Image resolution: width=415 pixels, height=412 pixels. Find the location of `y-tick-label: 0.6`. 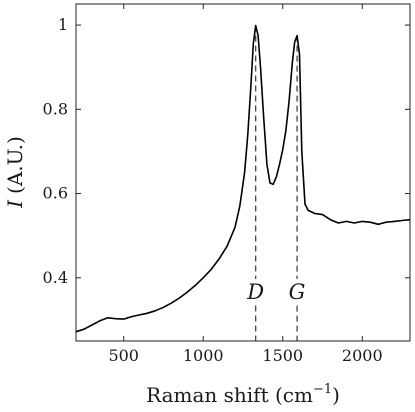

y-tick-label: 0.6 is located at coordinates (55, 193).